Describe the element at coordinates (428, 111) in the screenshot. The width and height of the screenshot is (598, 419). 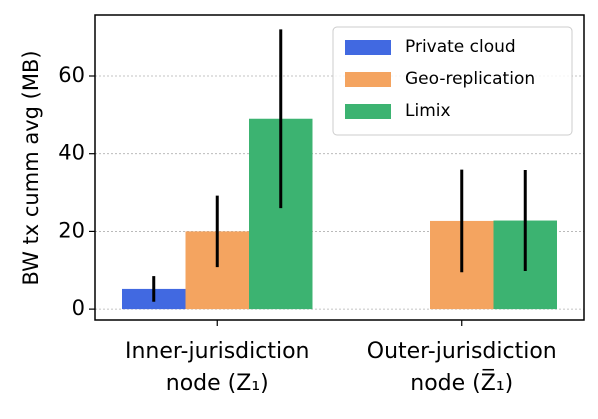
I see `legend-label: Limix` at that location.